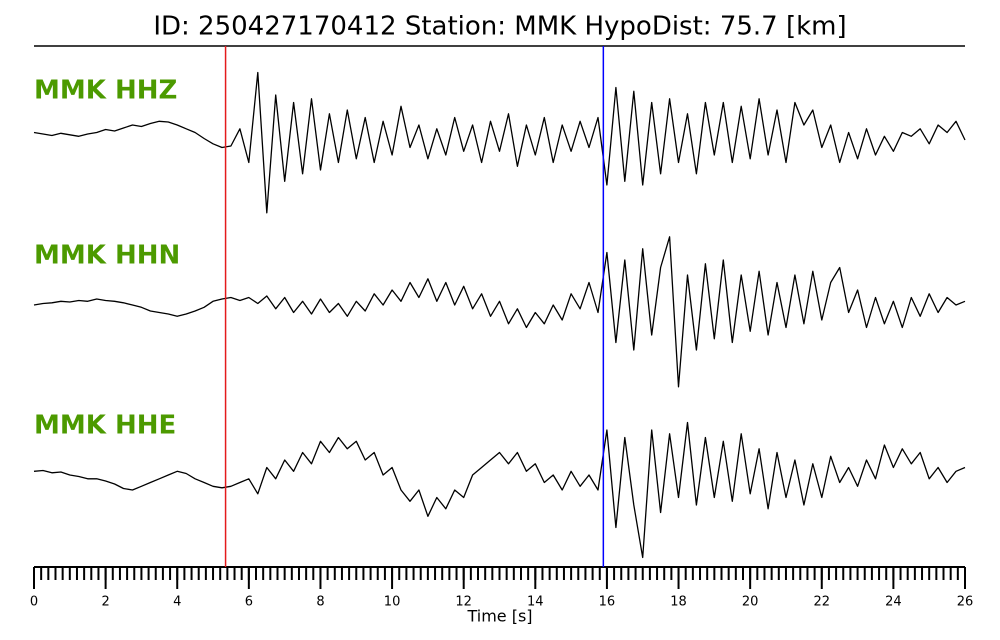 This screenshot has height=640, width=1000. I want to click on x-tick-label: 8, so click(320, 602).